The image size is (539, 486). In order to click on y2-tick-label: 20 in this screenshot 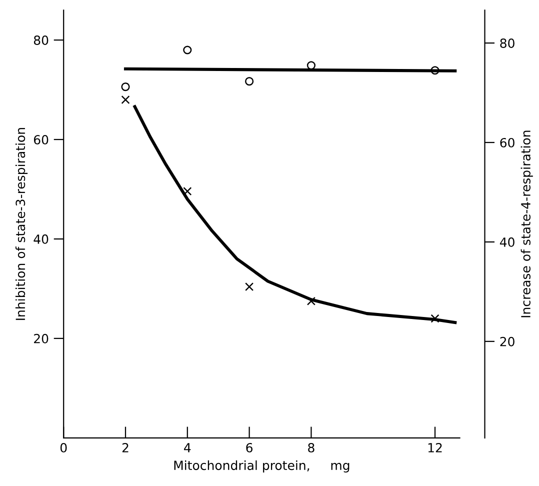, I will do `click(507, 341)`.